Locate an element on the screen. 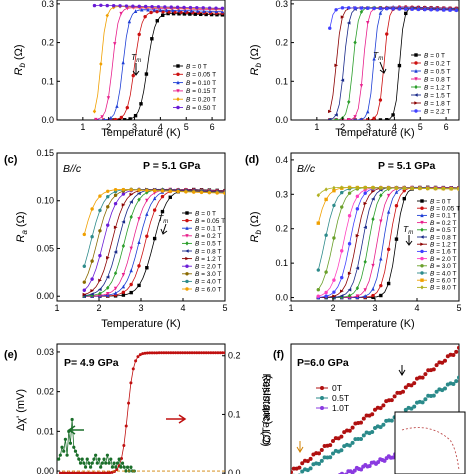 This screenshot has height=474, width=474. inset-frame-f is located at coordinates (430, 442).